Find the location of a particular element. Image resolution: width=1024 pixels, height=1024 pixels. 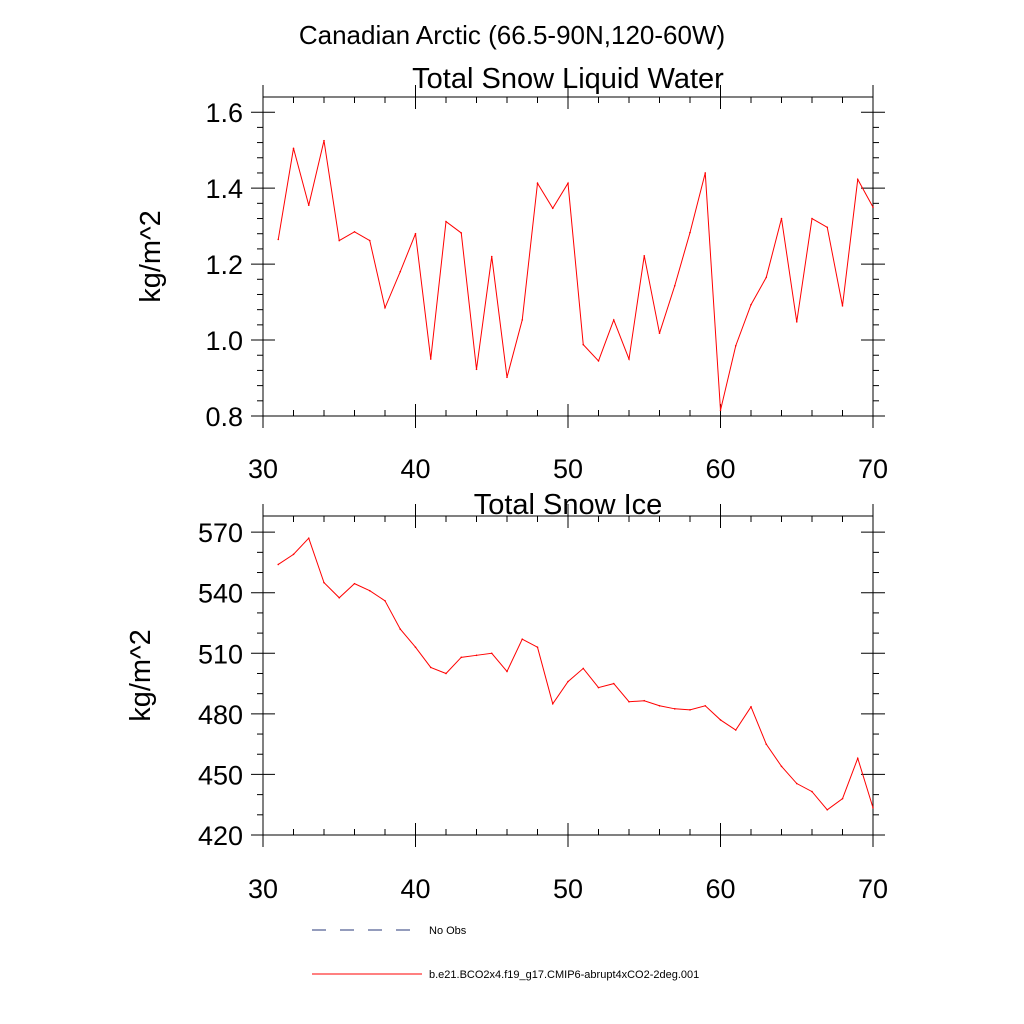

y-tick-label: 1.0 is located at coordinates (224, 341).